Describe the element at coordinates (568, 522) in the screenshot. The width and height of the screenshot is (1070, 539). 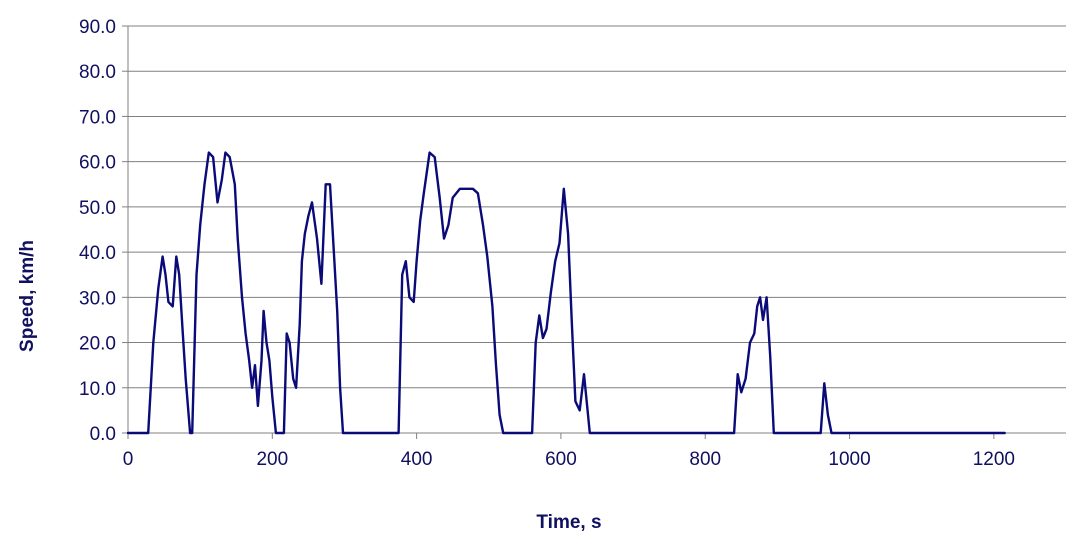
I see `x-axis-title: Time, s` at that location.